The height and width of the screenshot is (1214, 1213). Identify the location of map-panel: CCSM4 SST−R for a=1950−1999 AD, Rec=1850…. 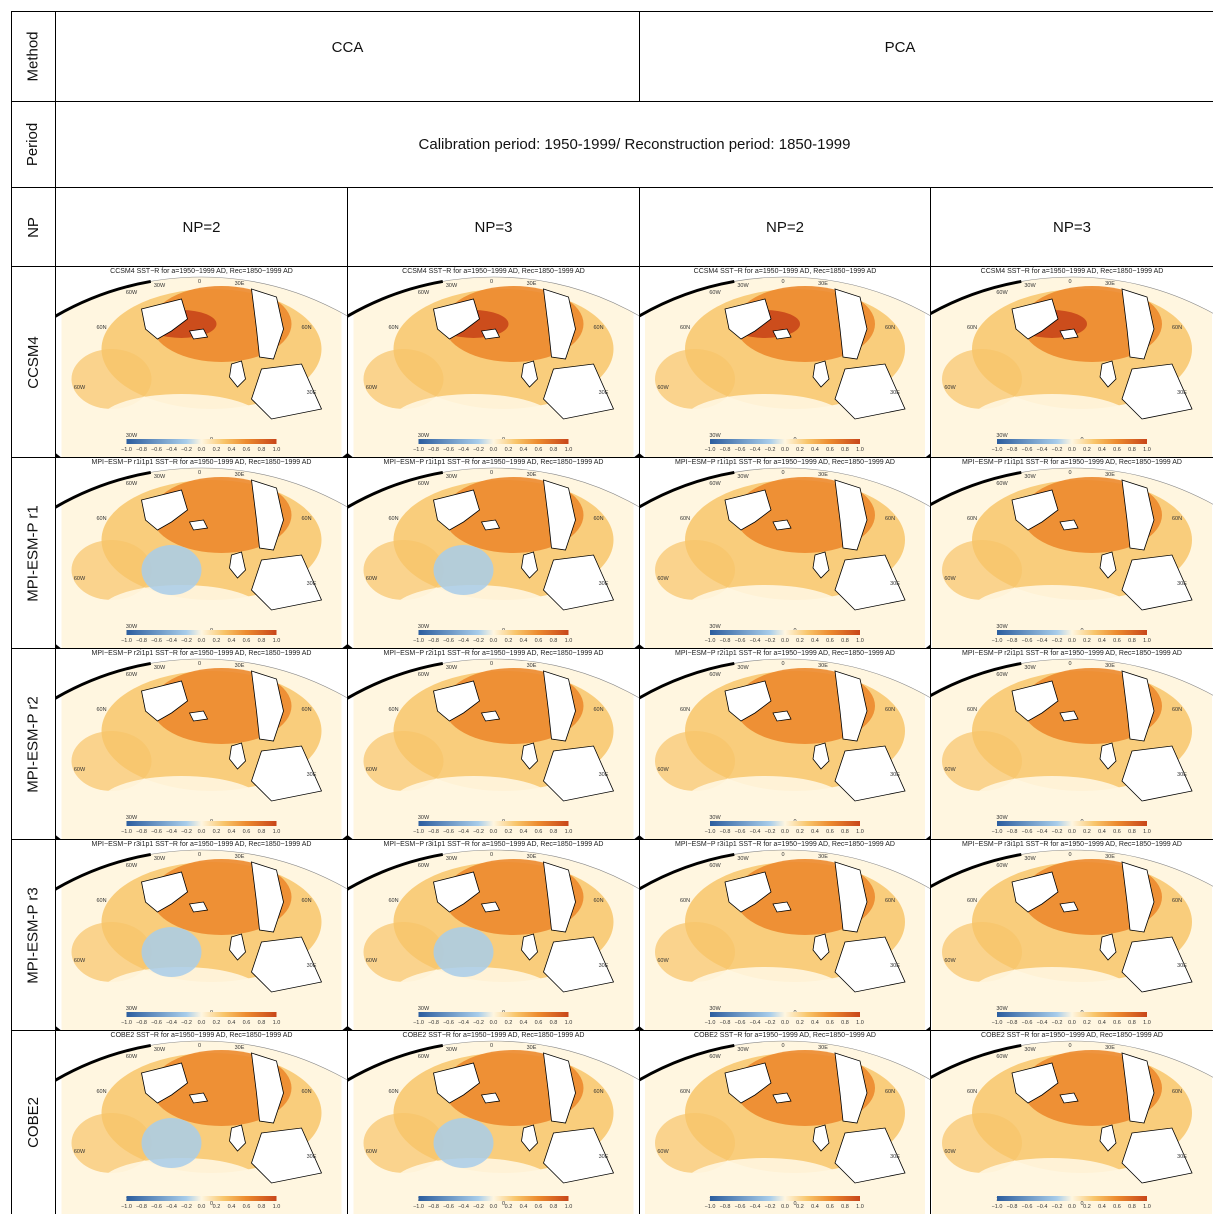
(785, 362).